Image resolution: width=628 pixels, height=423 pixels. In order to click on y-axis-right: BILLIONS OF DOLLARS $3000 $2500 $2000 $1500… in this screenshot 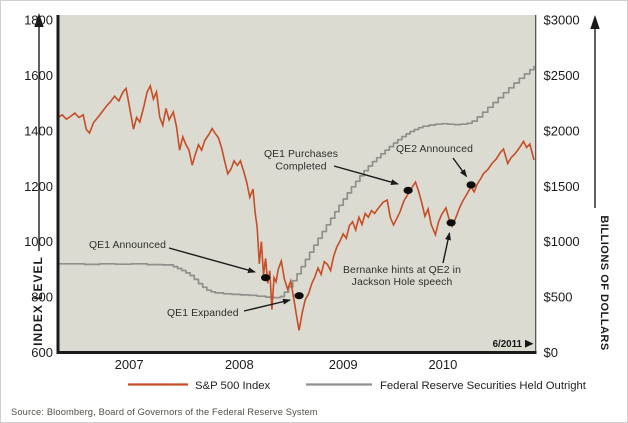, I will do `click(577, 187)`.